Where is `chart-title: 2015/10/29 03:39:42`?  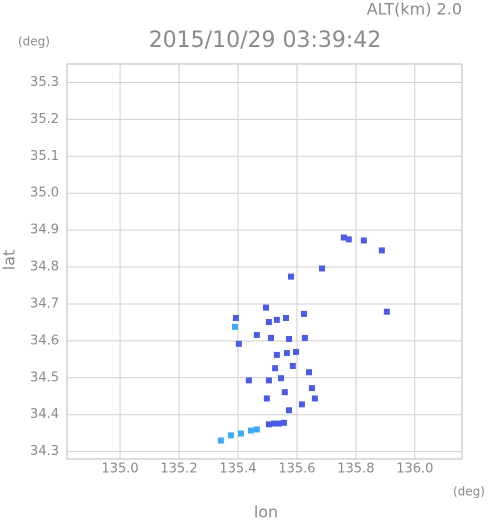
chart-title: 2015/10/29 03:39:42 is located at coordinates (265, 40).